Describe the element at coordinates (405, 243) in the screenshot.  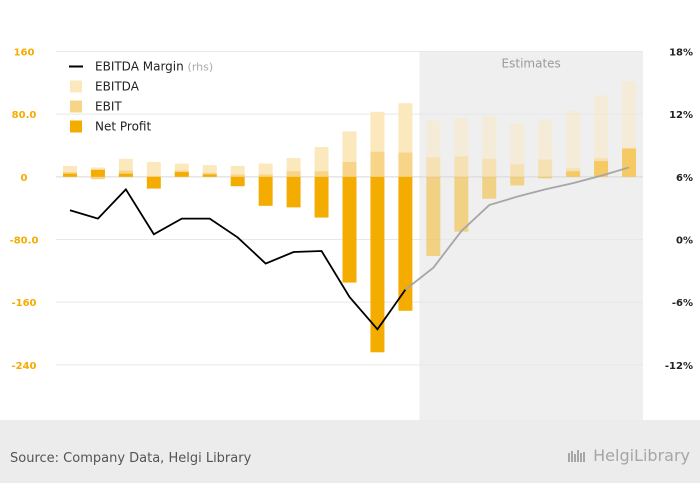
I see `bar-net-profit-2022` at that location.